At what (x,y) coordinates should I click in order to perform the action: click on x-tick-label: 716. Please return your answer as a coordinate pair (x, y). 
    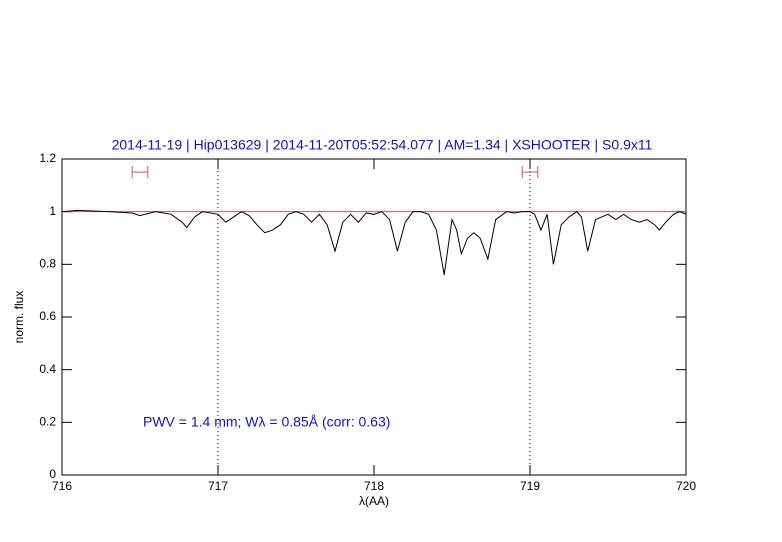
    Looking at the image, I should click on (62, 486).